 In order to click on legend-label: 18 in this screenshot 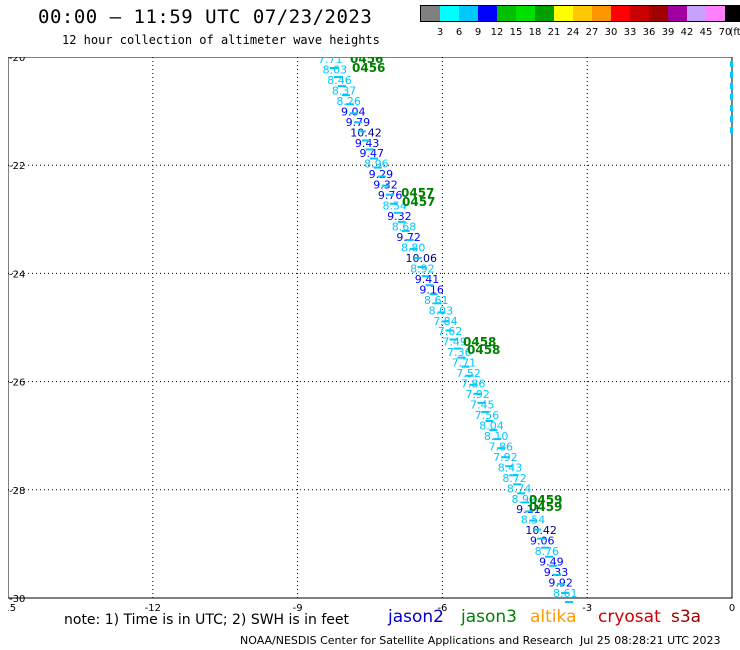, I will do `click(535, 32)`.